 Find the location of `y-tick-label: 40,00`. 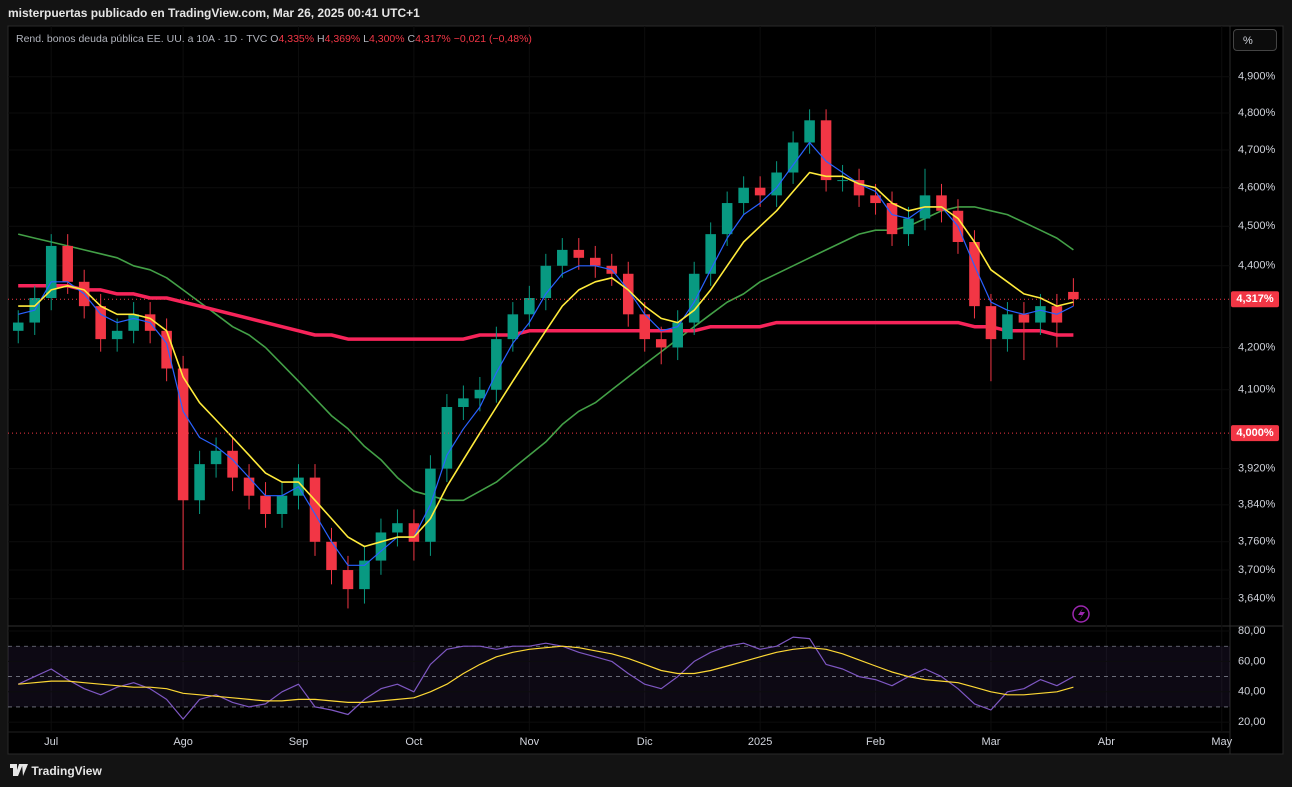

y-tick-label: 40,00 is located at coordinates (1252, 692).